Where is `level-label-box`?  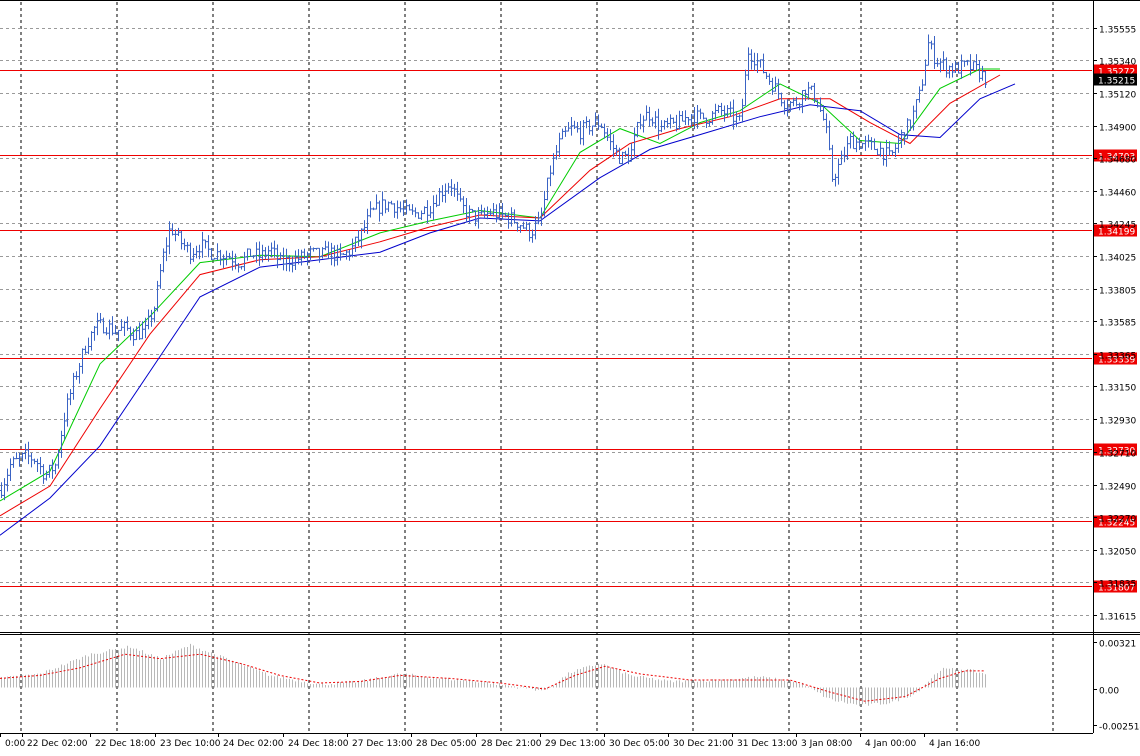
level-label-box is located at coordinates (1115, 230).